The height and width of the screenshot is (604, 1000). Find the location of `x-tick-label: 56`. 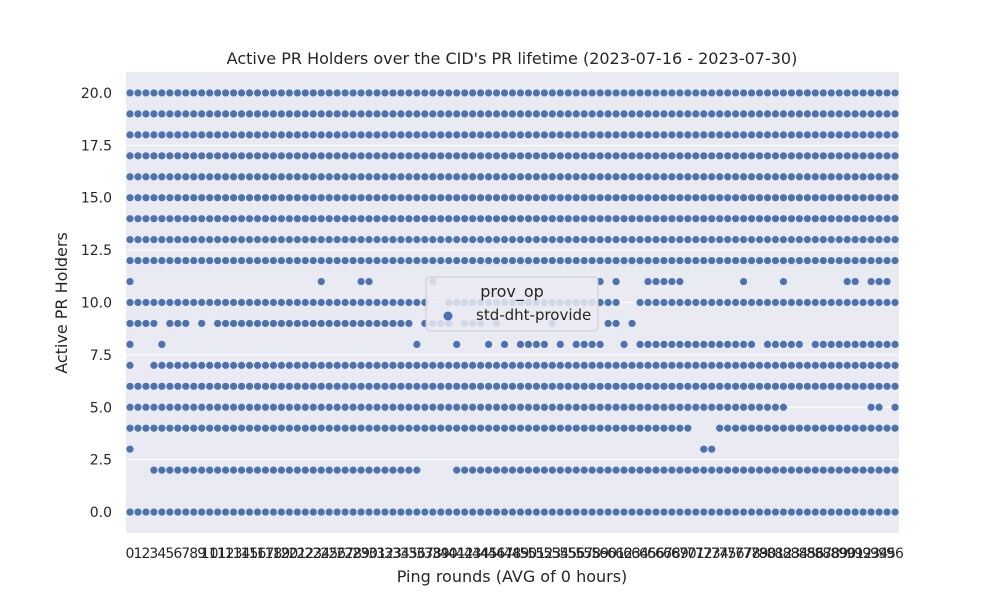

x-tick-label: 56 is located at coordinates (576, 554).